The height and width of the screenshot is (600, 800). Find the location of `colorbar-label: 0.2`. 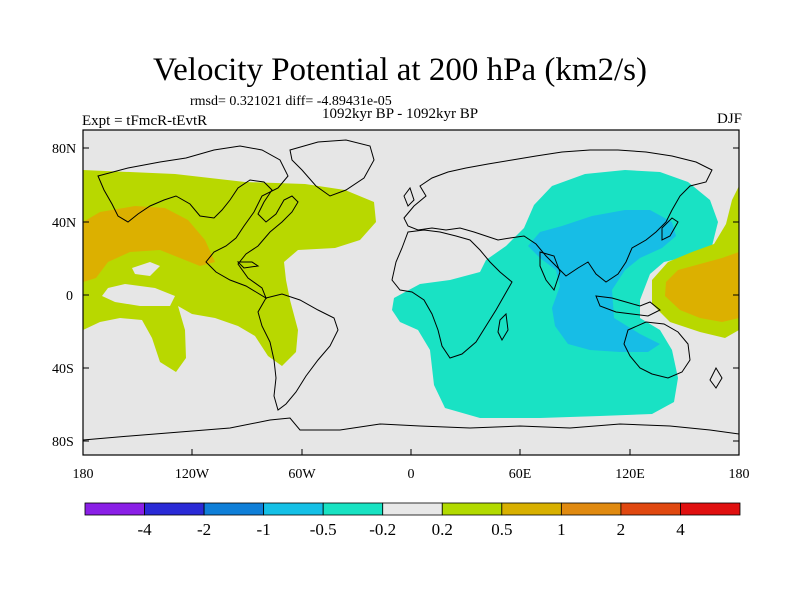

colorbar-label: 0.2 is located at coordinates (442, 529).